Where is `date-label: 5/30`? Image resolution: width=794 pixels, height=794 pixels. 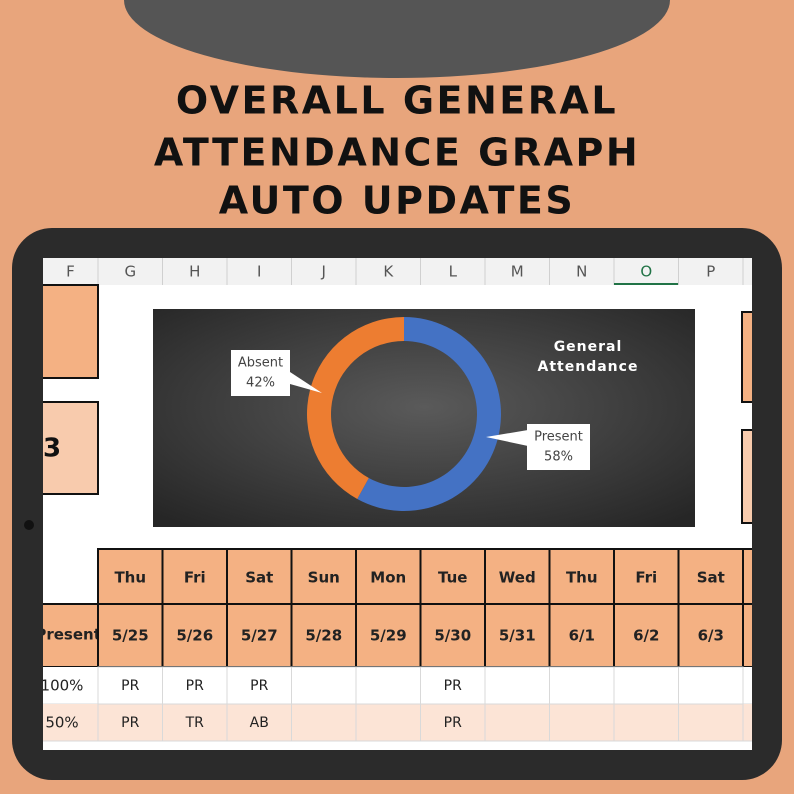 date-label: 5/30 is located at coordinates (452, 636).